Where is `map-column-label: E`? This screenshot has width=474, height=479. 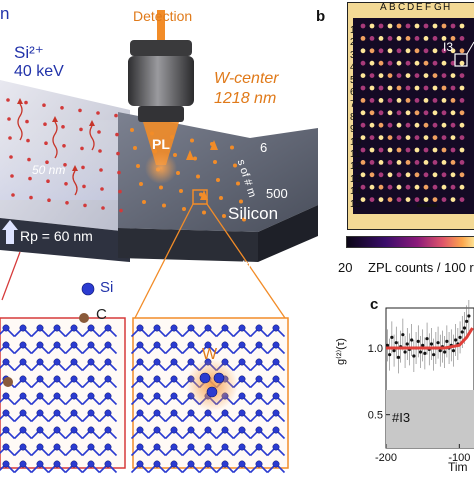 map-column-label: E is located at coordinates (419, 7).